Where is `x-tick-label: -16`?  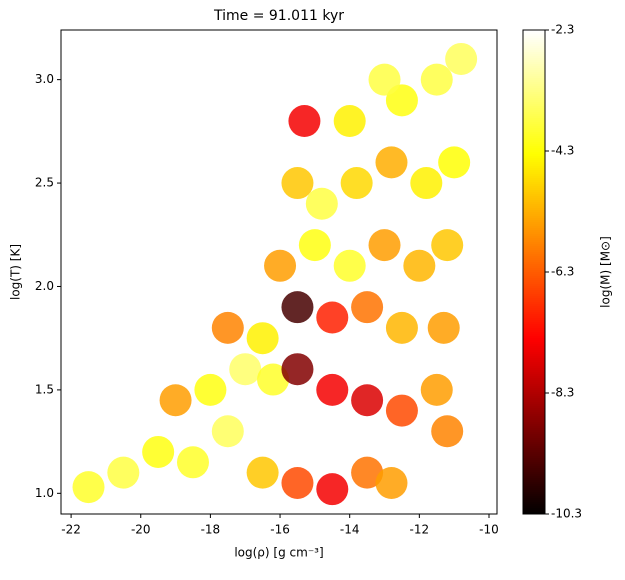
x-tick-label: -16 is located at coordinates (280, 530).